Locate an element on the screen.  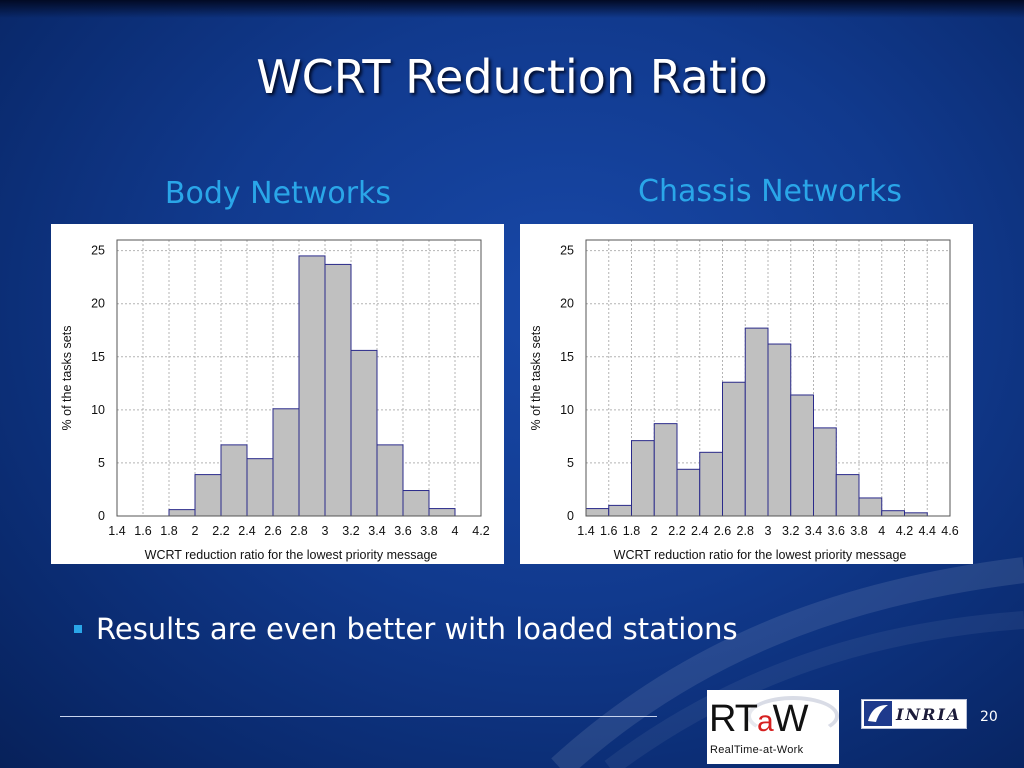
x-tick-label: 4.6 is located at coordinates (949, 531).